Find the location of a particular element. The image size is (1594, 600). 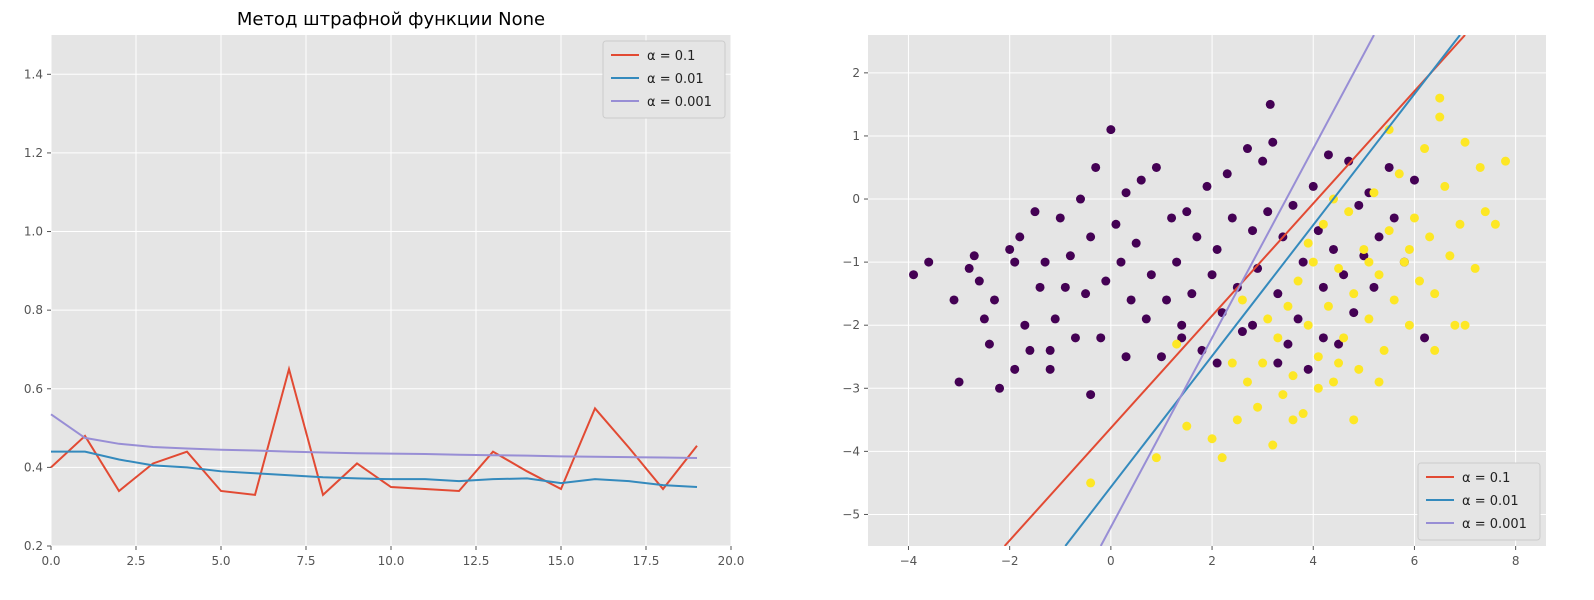

scatter-chart-y-tick-label: −2 is located at coordinates (851, 325).